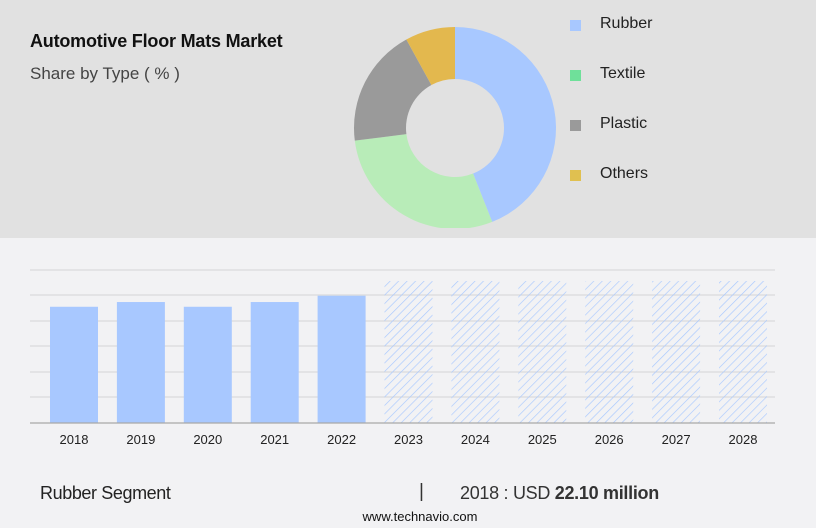  Describe the element at coordinates (393, 90) in the screenshot. I see `donut-slice-plastic` at that location.